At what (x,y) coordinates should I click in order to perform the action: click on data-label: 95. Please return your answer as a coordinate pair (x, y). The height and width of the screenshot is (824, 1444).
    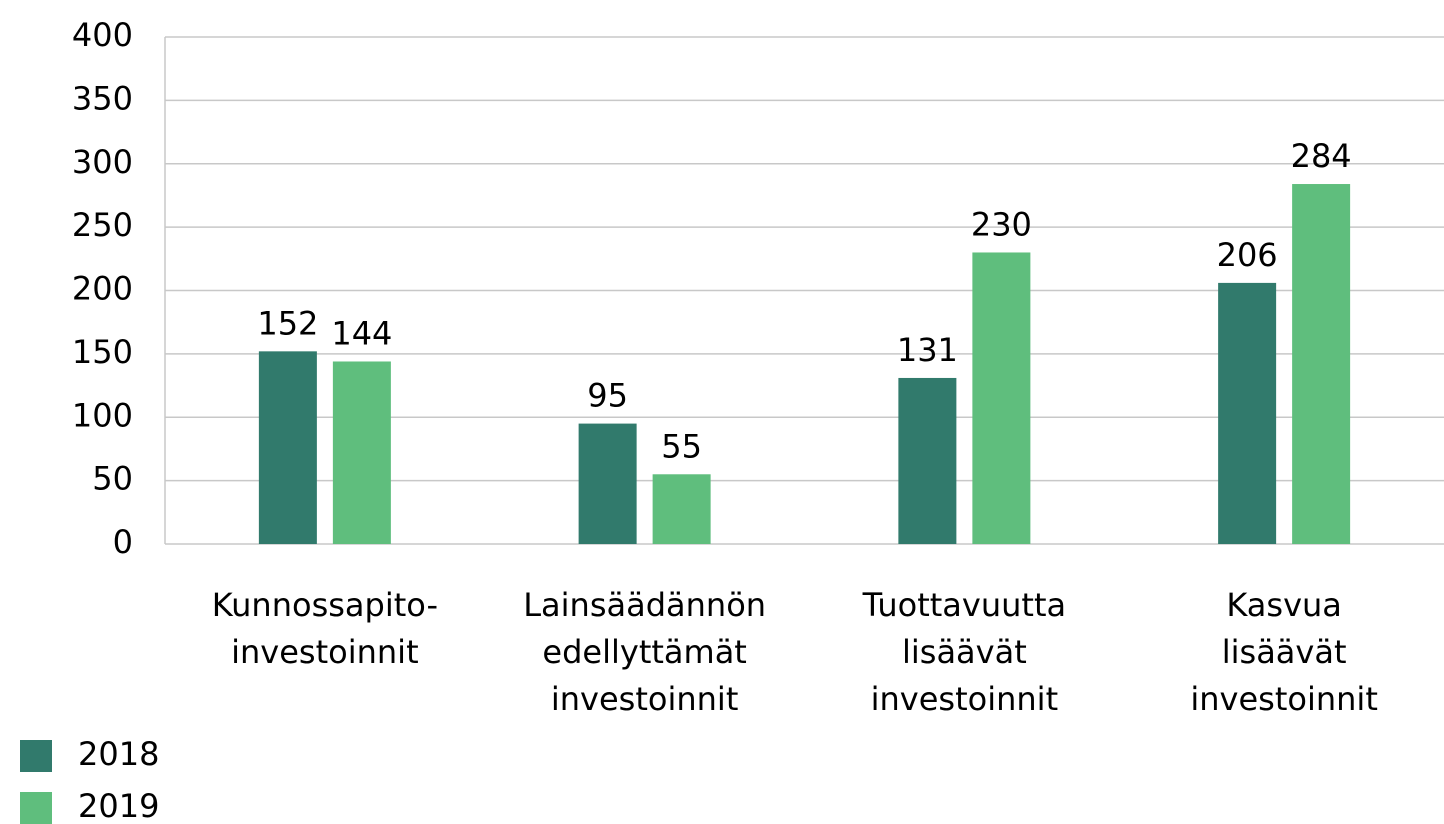
    Looking at the image, I should click on (607, 396).